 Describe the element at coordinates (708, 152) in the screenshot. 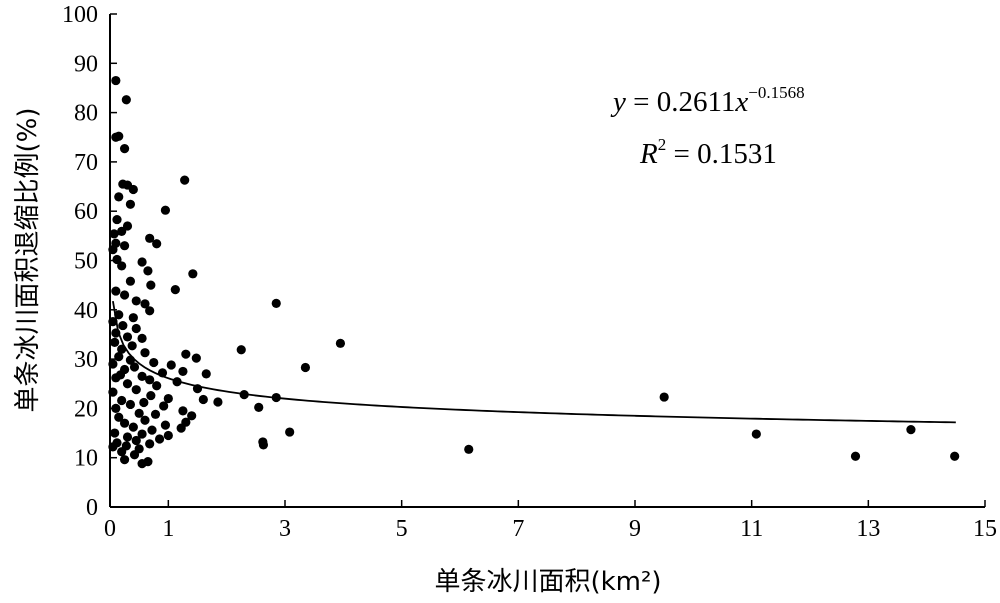

I see `r-squared-annotation: R2 = 0.1531` at that location.